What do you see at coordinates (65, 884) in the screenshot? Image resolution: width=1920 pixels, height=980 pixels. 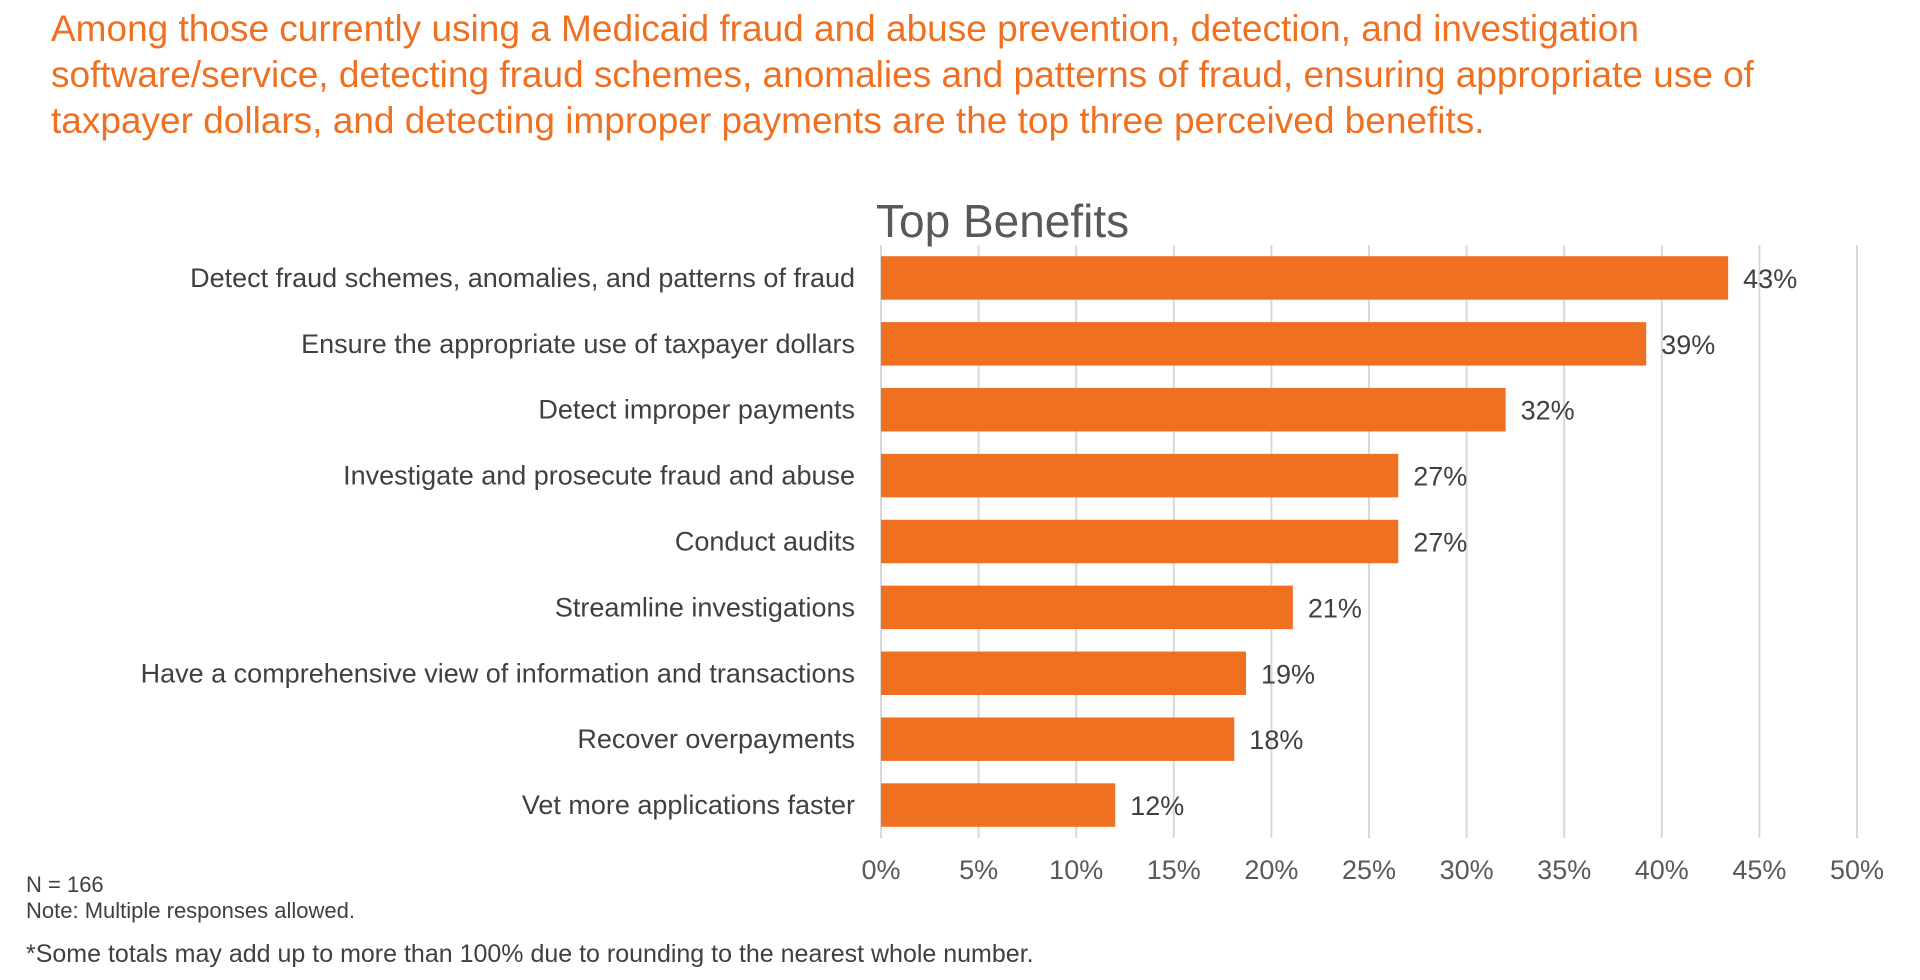 I see `sample-size-note: N = 166` at bounding box center [65, 884].